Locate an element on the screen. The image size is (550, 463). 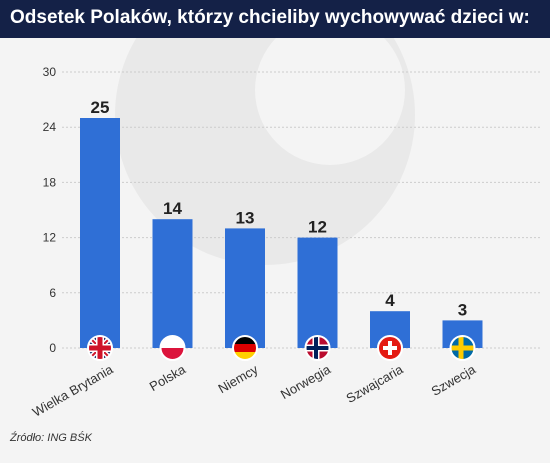
category-label: Wielka Brytania is located at coordinates (73, 390).